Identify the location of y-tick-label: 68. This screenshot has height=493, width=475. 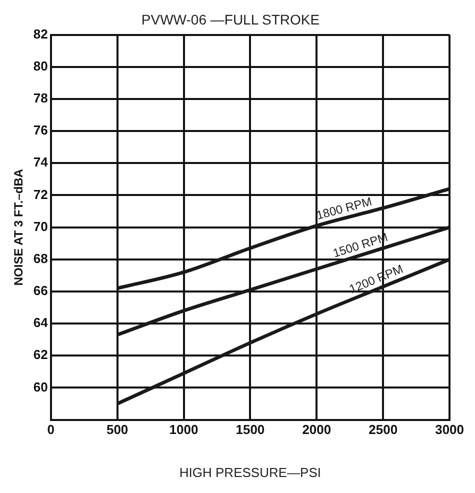
(40, 258).